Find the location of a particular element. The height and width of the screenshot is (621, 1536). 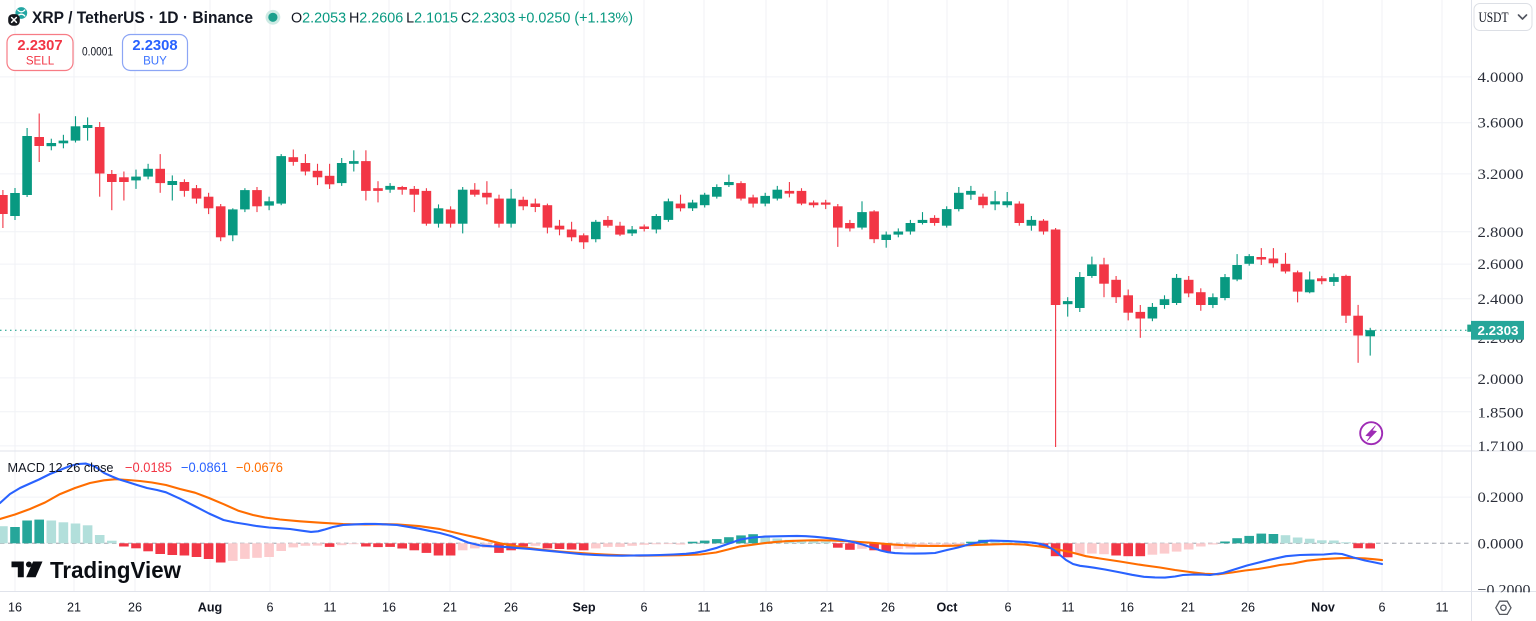

svg-text: BUY is located at coordinates (155, 61).